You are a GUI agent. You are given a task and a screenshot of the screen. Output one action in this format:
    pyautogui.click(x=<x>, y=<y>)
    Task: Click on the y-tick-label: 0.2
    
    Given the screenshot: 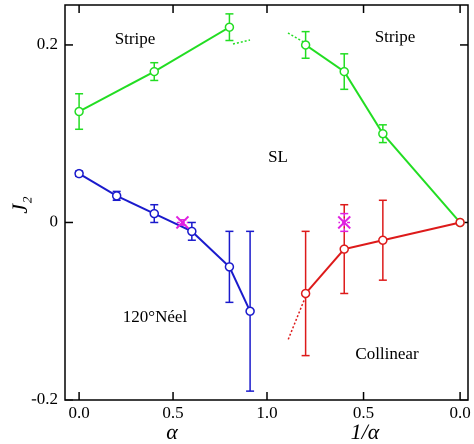 What is the action you would take?
    pyautogui.click(x=47, y=43)
    